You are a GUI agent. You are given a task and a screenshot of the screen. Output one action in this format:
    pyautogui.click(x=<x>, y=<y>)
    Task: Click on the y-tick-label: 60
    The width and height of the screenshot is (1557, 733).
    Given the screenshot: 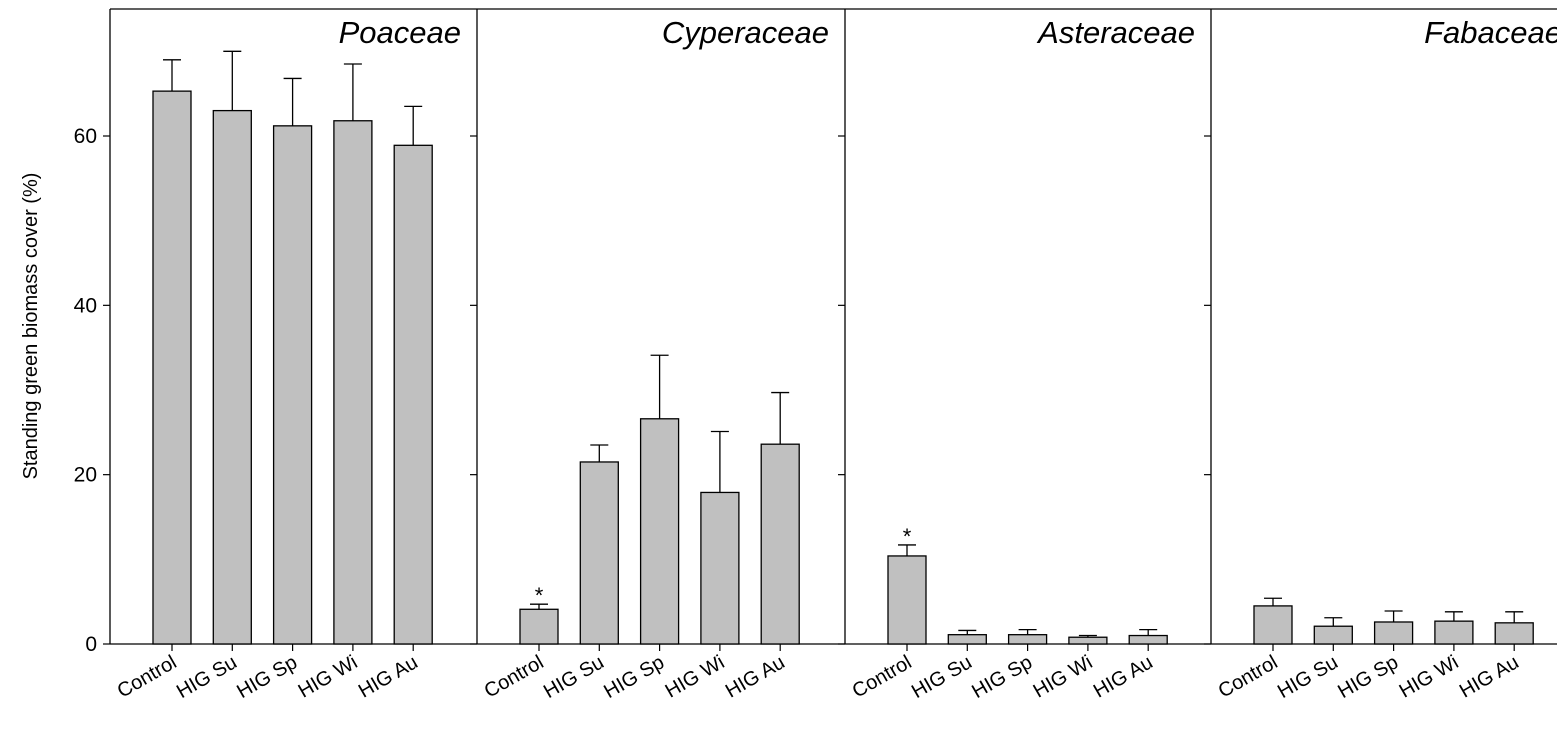 What is the action you would take?
    pyautogui.click(x=85, y=136)
    